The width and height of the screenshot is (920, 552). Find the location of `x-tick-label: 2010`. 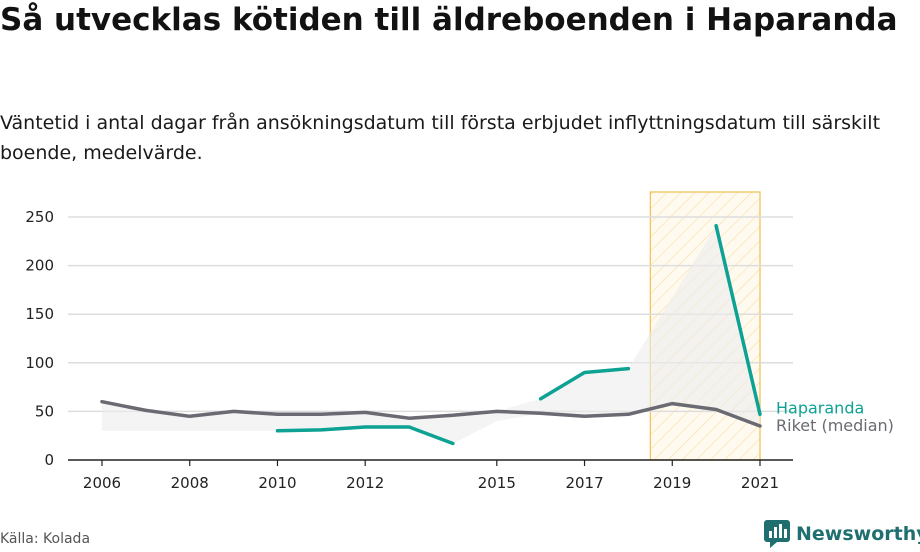

x-tick-label: 2010 is located at coordinates (277, 483).